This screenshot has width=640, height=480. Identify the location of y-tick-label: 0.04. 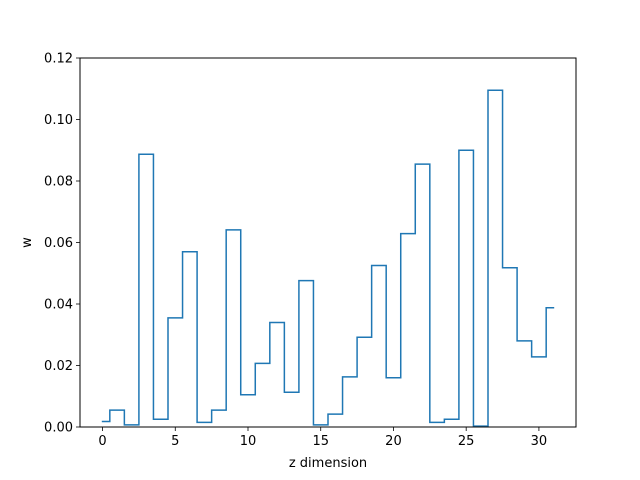
(58, 305).